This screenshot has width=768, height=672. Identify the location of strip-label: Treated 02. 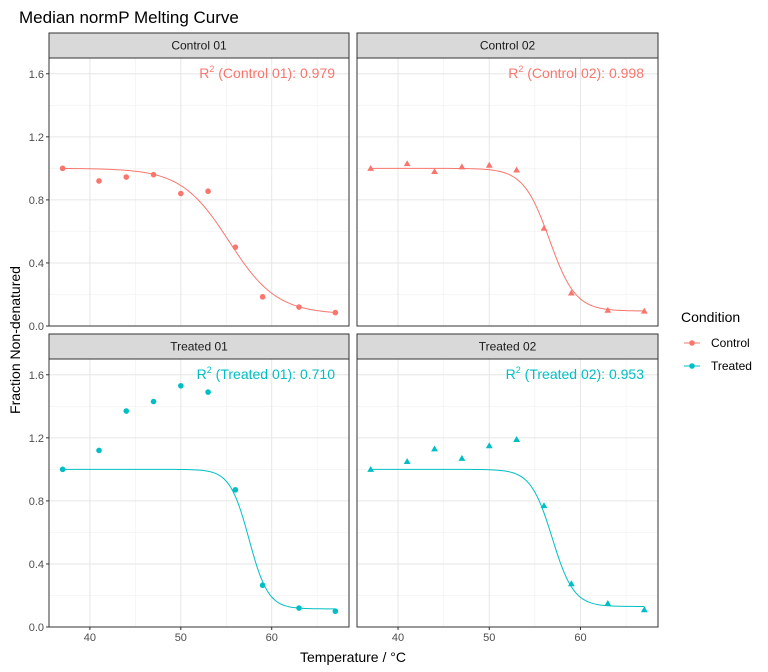
(508, 347).